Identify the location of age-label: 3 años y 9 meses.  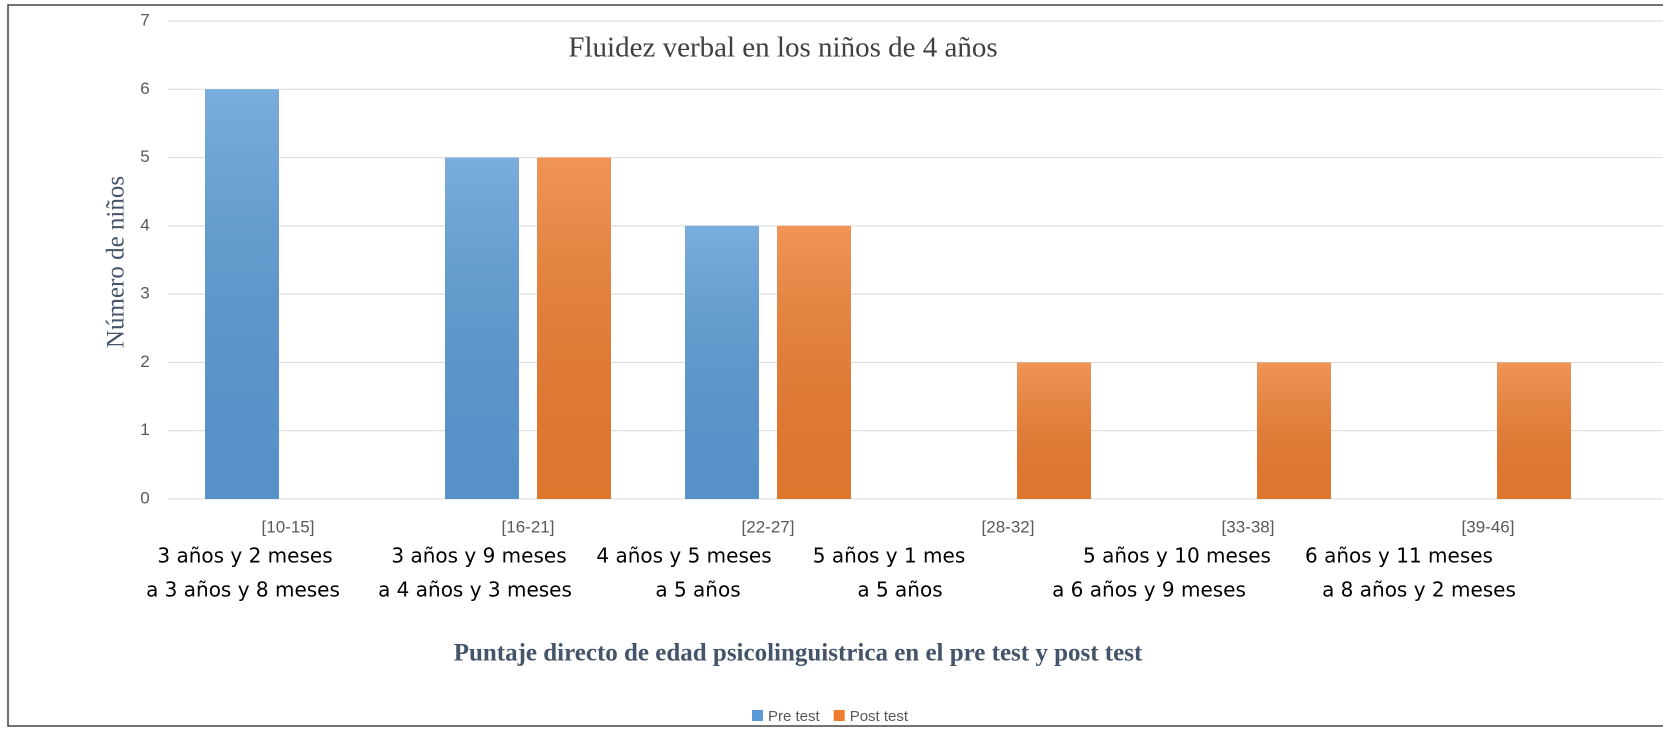
(478, 556).